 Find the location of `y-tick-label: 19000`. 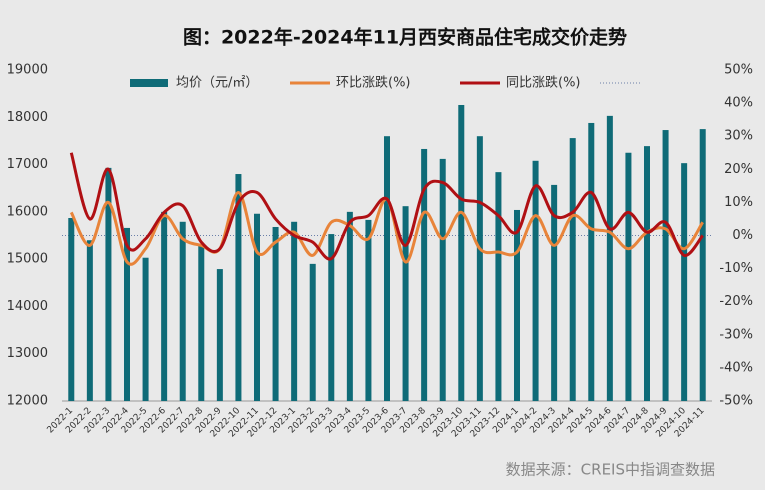

y-tick-label: 19000 is located at coordinates (27, 70).